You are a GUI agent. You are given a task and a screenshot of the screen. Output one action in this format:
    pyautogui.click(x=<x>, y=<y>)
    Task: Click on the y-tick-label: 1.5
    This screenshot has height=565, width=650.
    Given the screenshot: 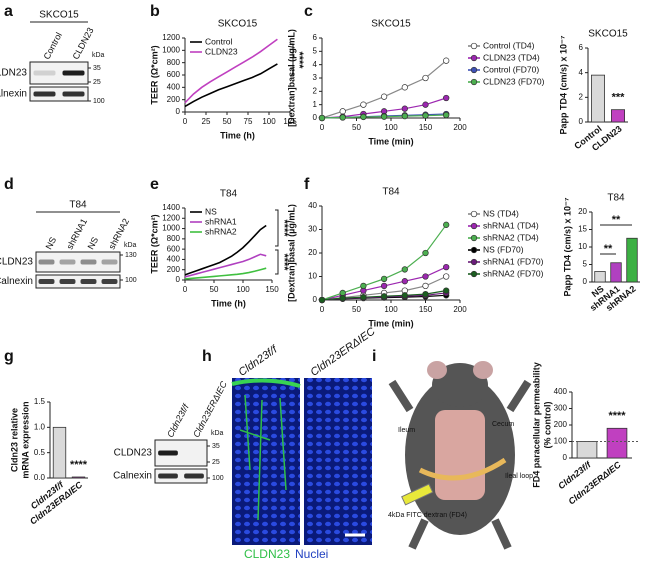 What is the action you would take?
    pyautogui.click(x=40, y=401)
    